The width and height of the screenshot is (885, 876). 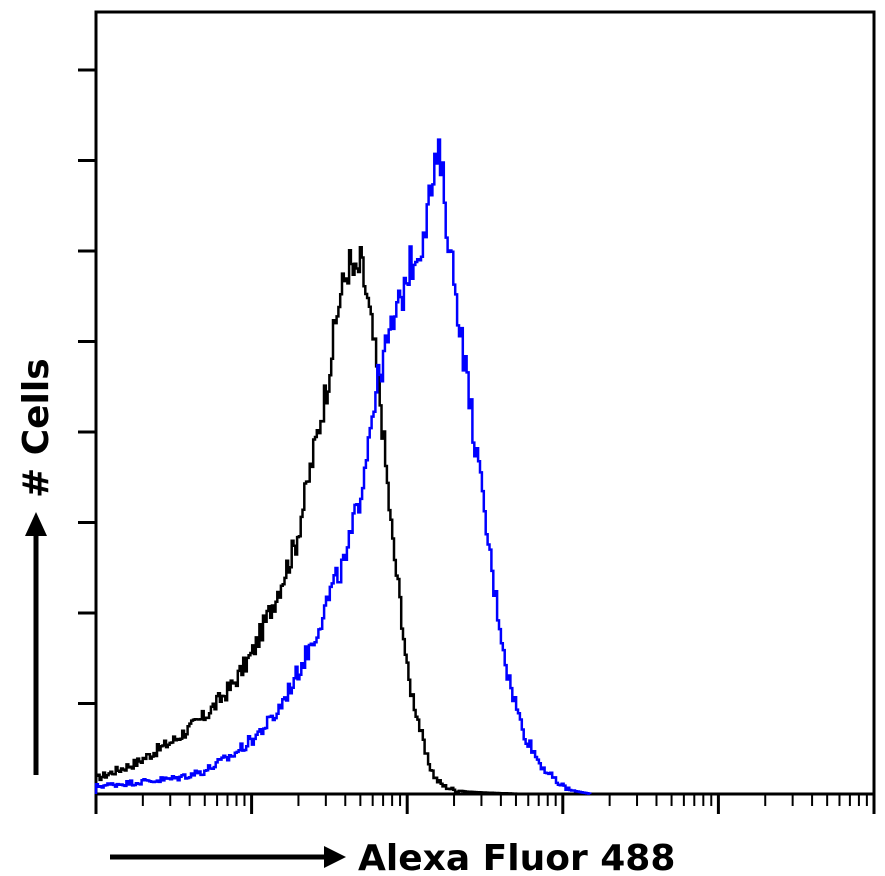 What do you see at coordinates (87, 386) in the screenshot?
I see `y-axis-ticks` at bounding box center [87, 386].